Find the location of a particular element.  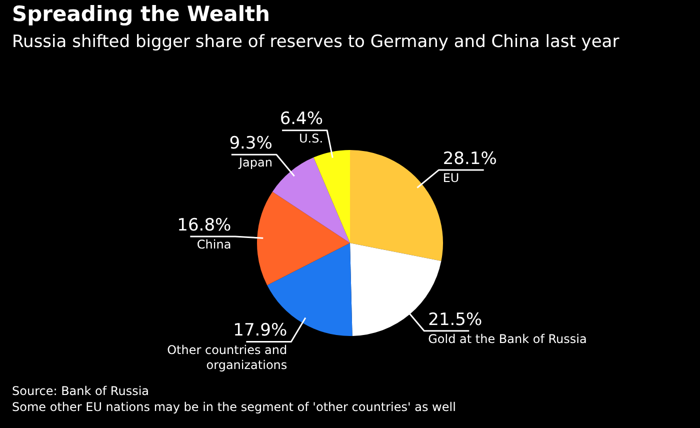

chart-title: Spreading the Wealth is located at coordinates (141, 14).